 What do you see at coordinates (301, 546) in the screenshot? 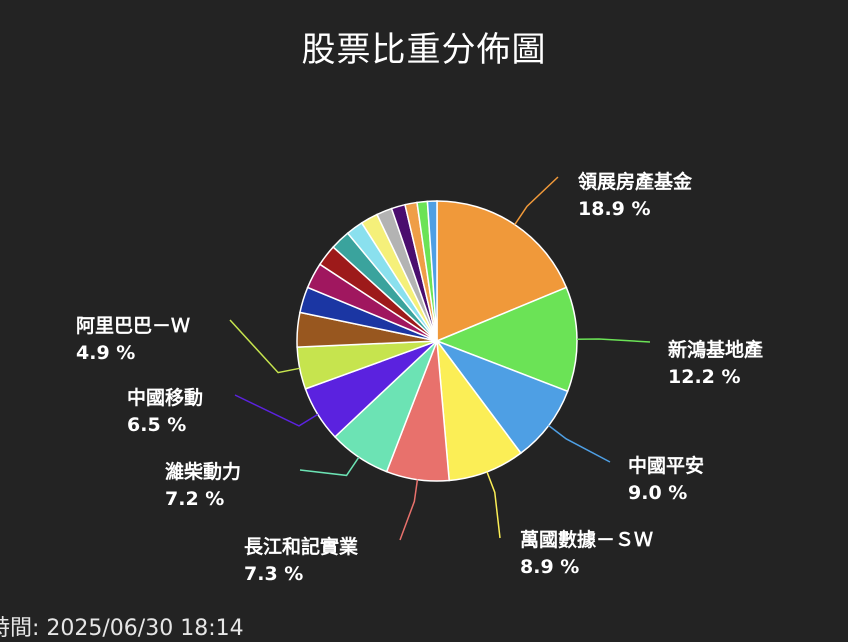
I see `slice-label: 長江和記實業` at bounding box center [301, 546].